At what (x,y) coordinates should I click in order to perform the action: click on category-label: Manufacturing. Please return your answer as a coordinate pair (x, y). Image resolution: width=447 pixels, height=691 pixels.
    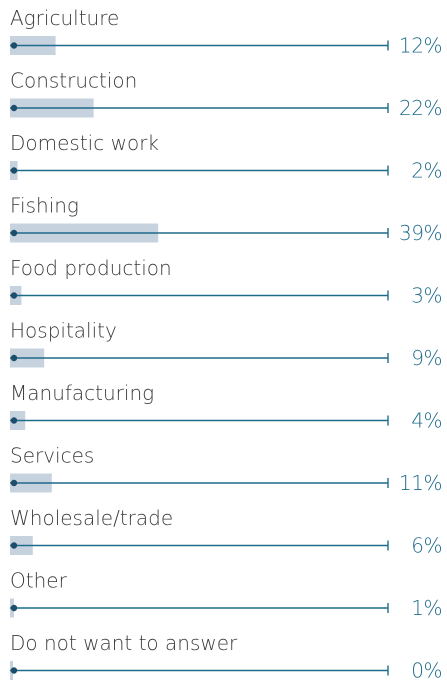
    Looking at the image, I should click on (82, 393).